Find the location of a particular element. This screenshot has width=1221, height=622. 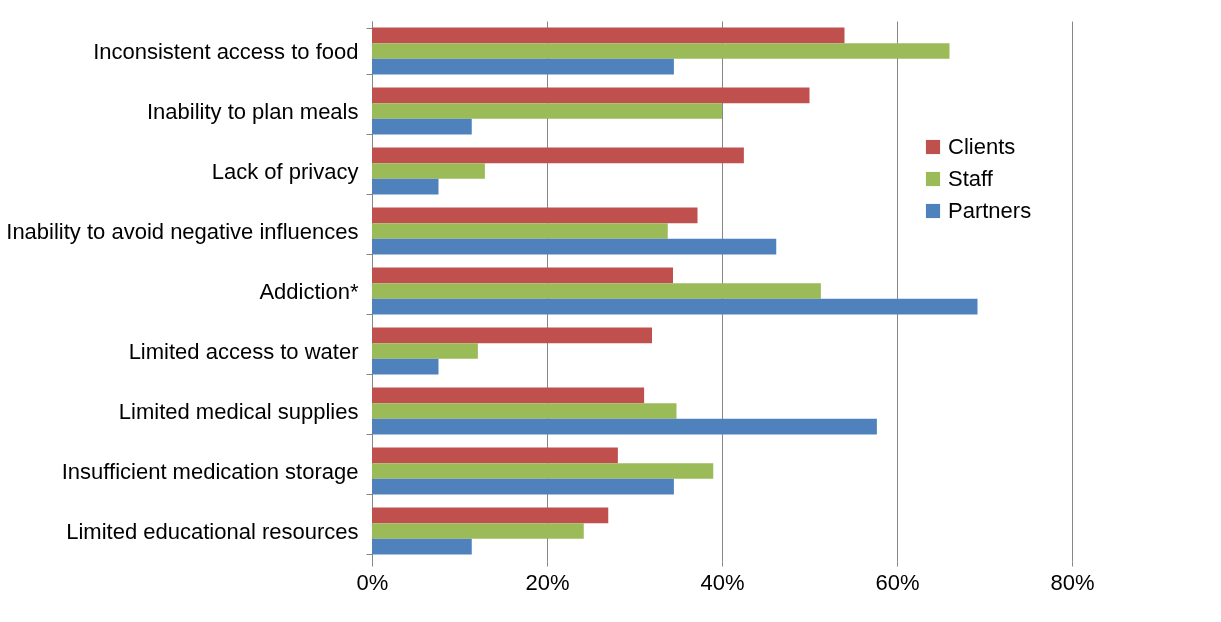

x-tick-label: 0% is located at coordinates (372, 582).